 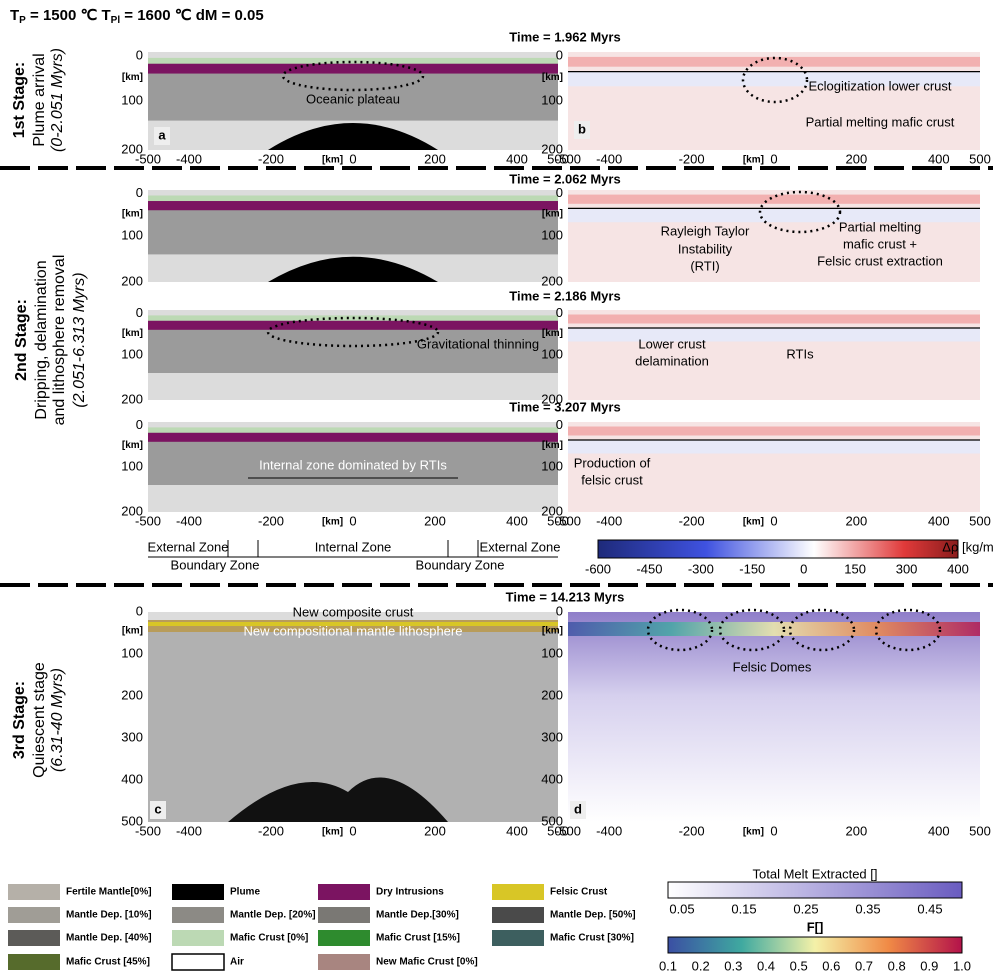 What do you see at coordinates (21, 340) in the screenshot?
I see `stage-title: 2nd Stage:` at bounding box center [21, 340].